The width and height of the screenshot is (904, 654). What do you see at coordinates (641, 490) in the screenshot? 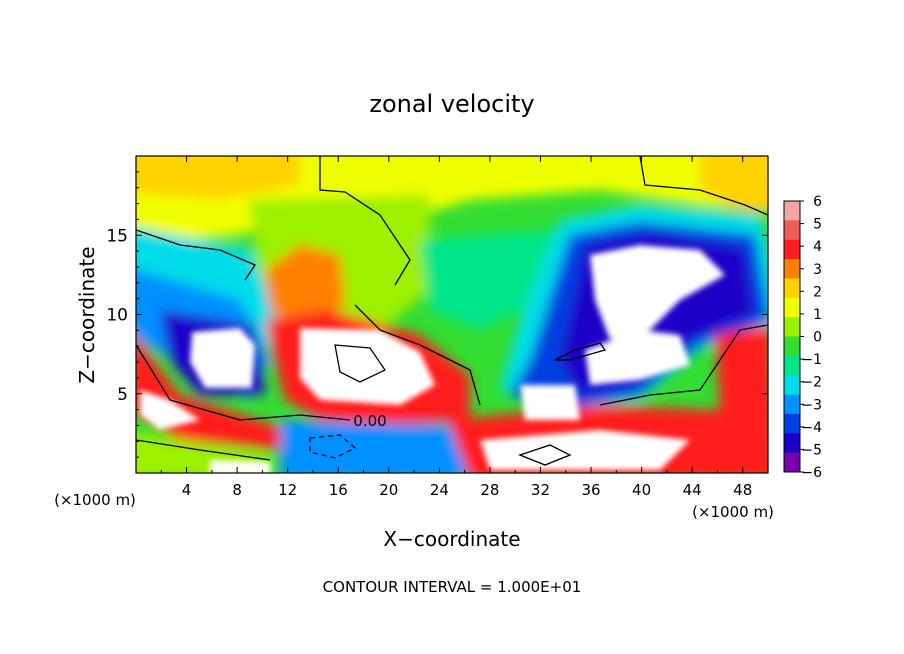
I see `x-tick-label: 40` at bounding box center [641, 490].